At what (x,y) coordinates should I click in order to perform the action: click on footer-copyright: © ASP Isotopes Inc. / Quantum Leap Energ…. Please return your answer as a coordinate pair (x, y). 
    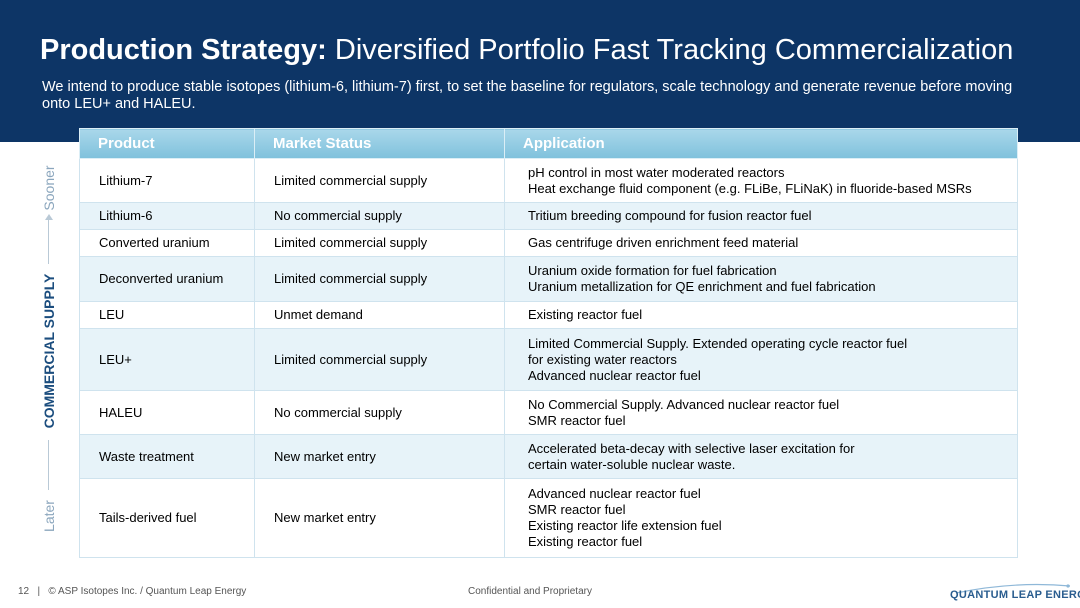
    Looking at the image, I should click on (147, 591).